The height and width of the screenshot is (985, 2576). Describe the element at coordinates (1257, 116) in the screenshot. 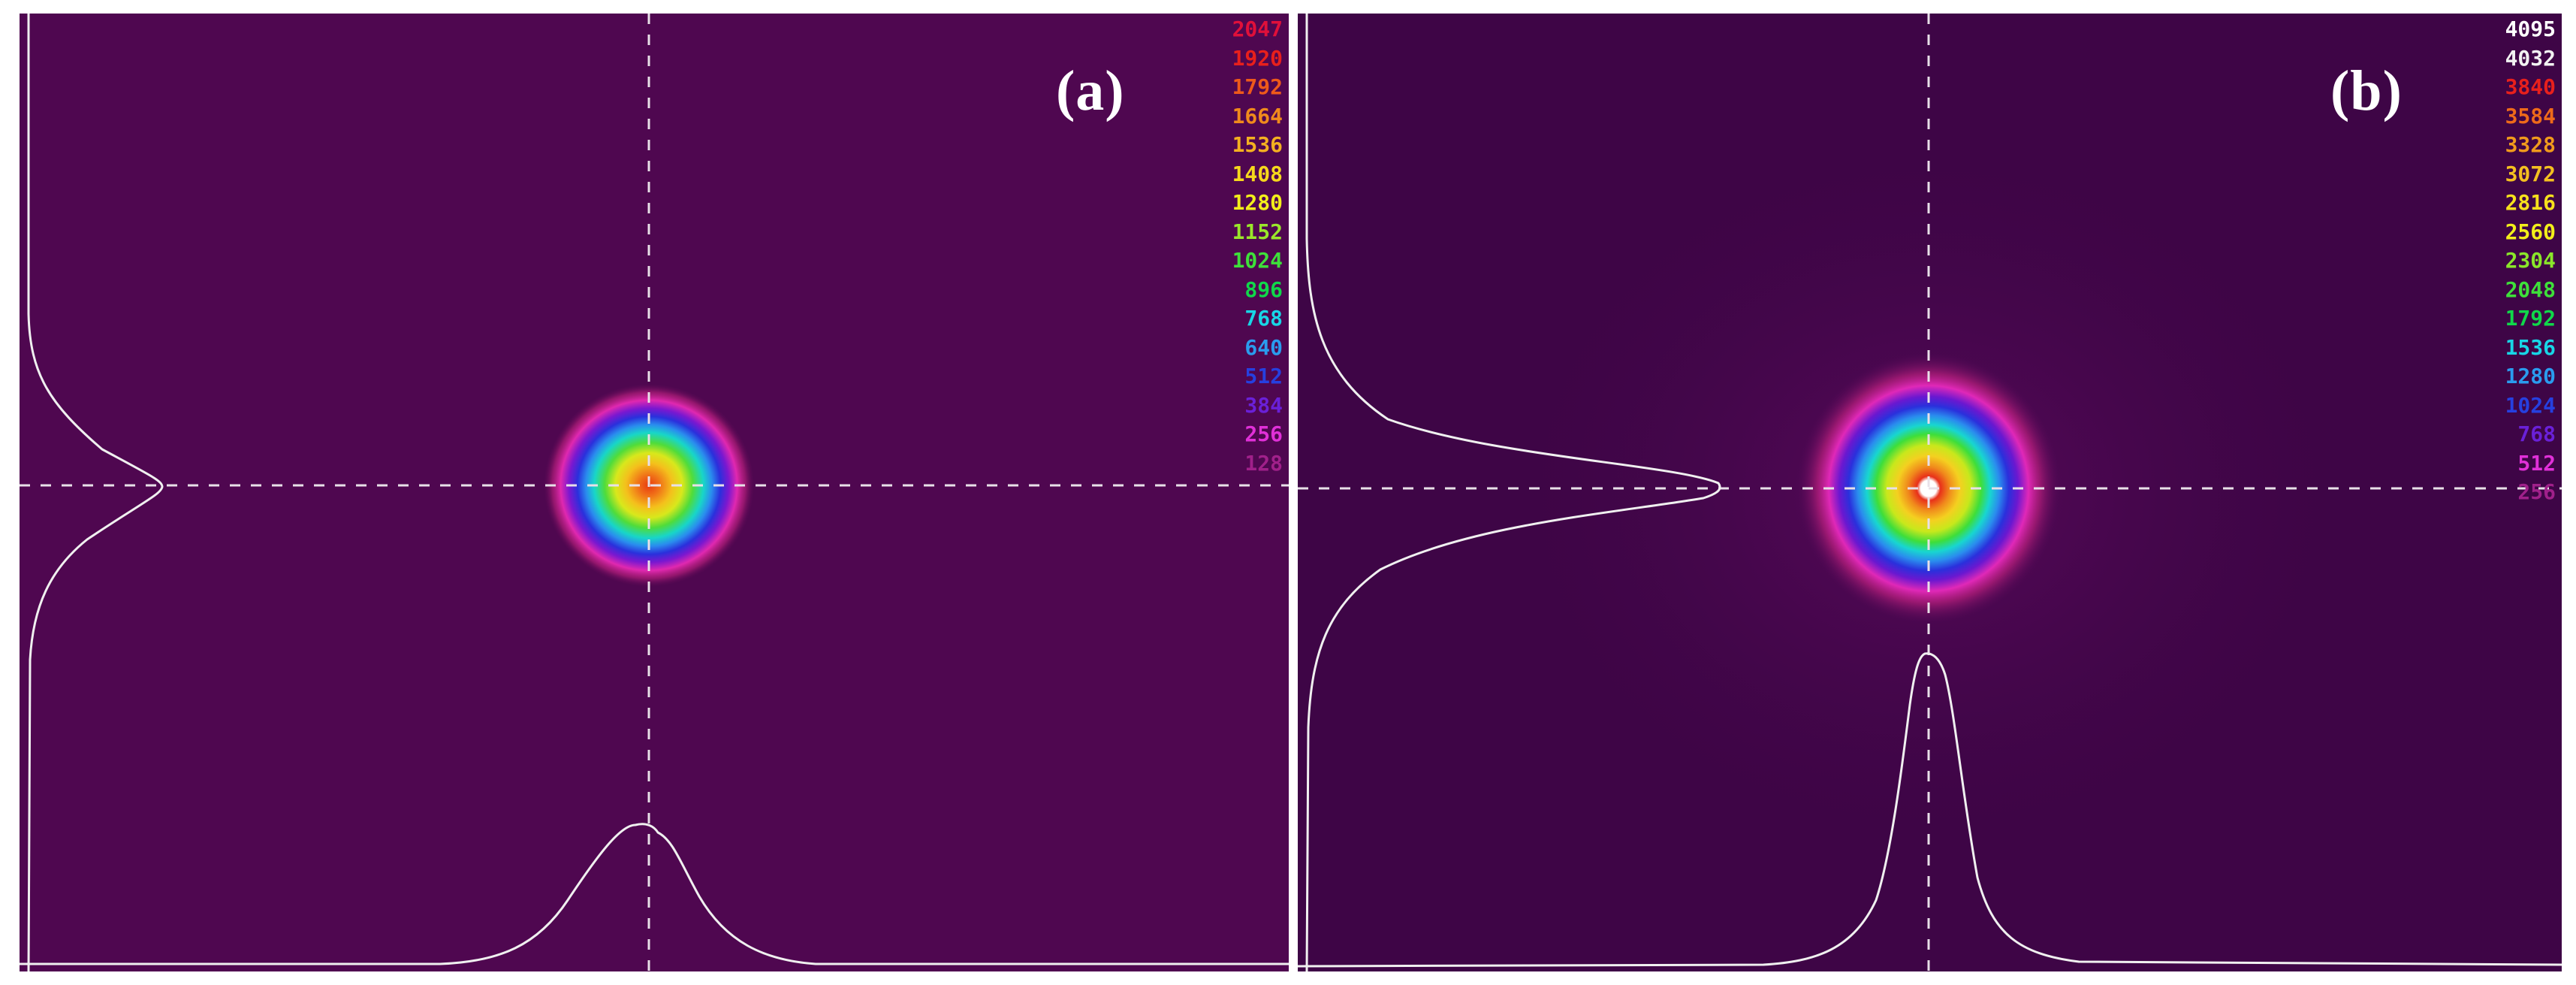

I see `scale-value: 1664` at that location.